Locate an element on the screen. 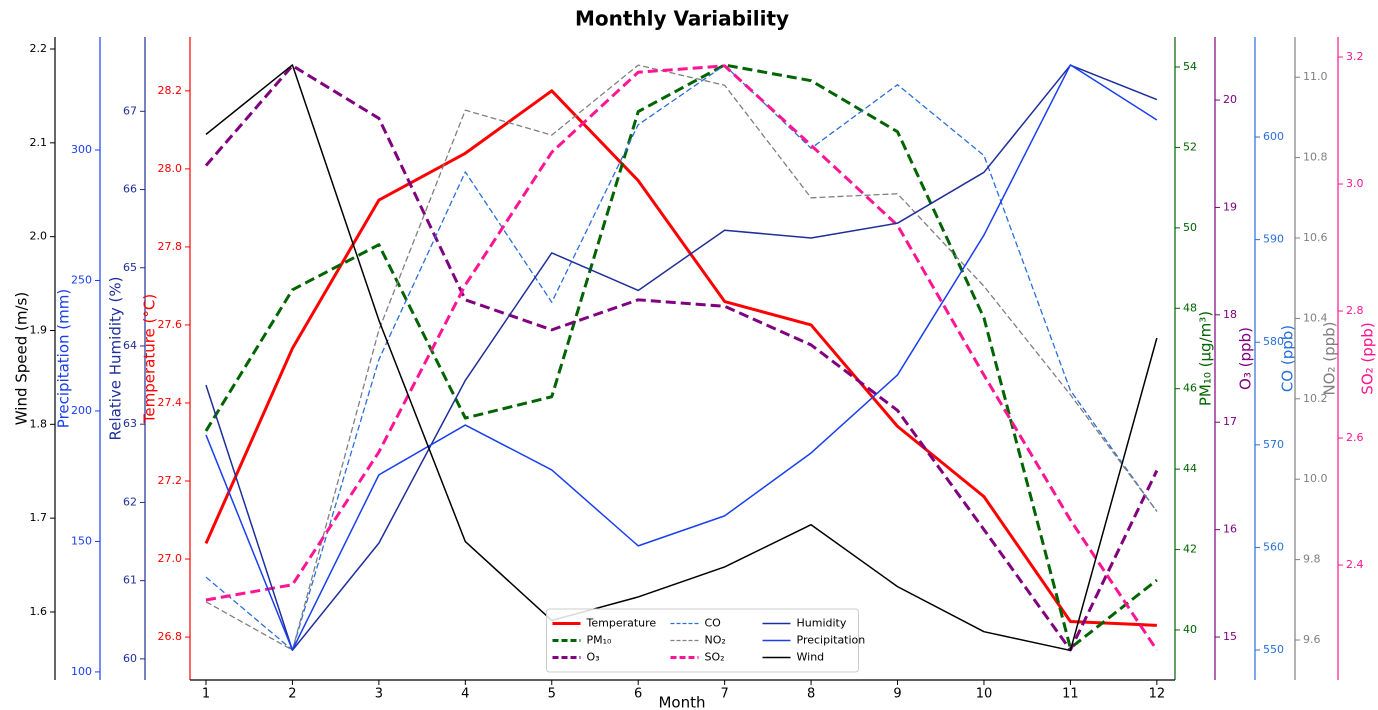 This screenshot has height=710, width=1378. y-tick-label: 60 is located at coordinates (130, 658).